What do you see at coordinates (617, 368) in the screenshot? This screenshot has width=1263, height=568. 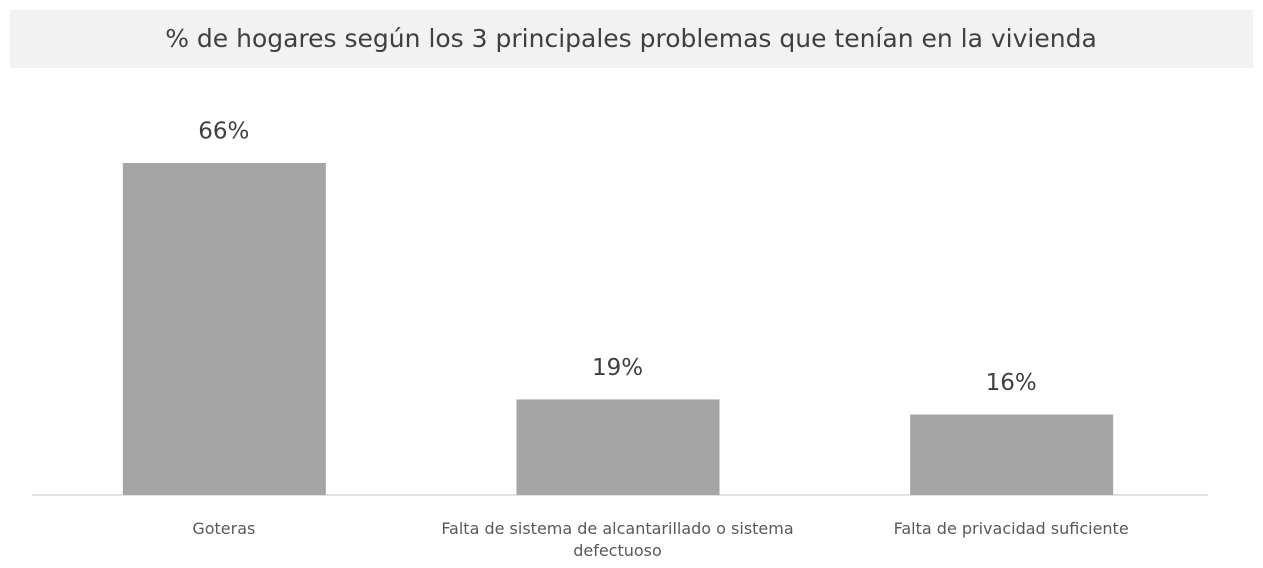 I see `data-label: 19%` at bounding box center [617, 368].